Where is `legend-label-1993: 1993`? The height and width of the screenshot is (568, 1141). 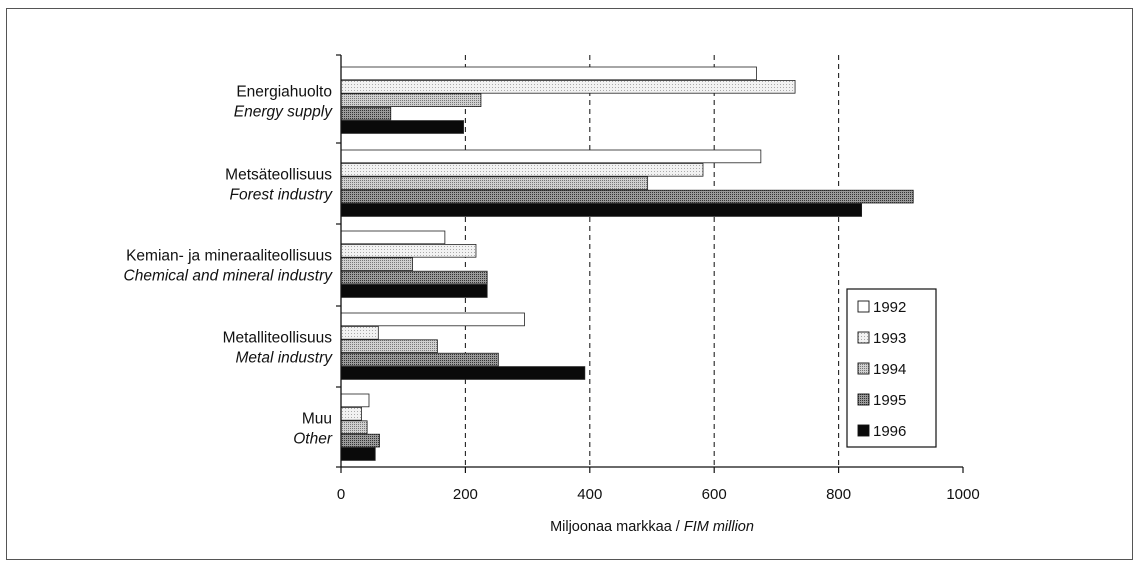
legend-label-1993: 1993 is located at coordinates (889, 338).